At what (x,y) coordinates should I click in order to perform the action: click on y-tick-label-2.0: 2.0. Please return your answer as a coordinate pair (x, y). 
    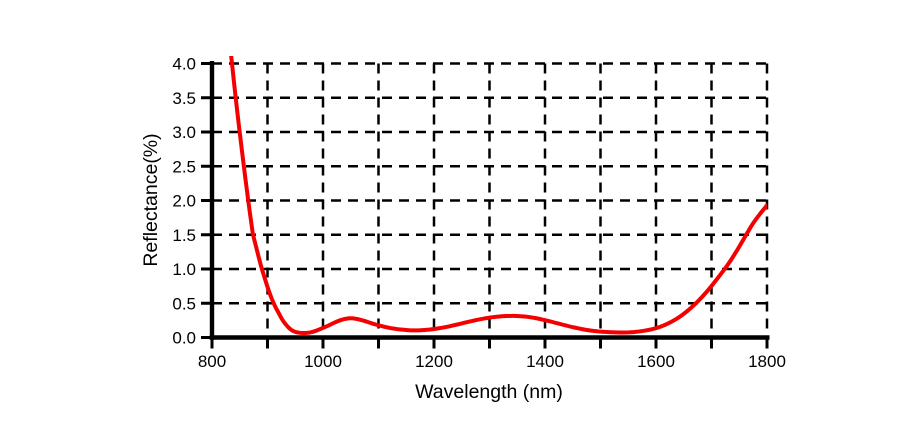
    Looking at the image, I should click on (184, 201).